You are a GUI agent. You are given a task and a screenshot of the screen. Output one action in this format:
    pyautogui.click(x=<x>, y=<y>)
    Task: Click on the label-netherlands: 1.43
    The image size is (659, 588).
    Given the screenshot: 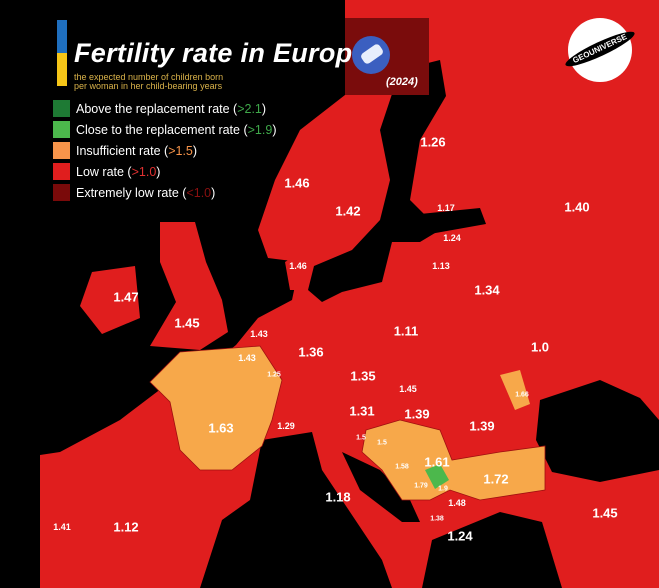 What is the action you would take?
    pyautogui.click(x=259, y=334)
    